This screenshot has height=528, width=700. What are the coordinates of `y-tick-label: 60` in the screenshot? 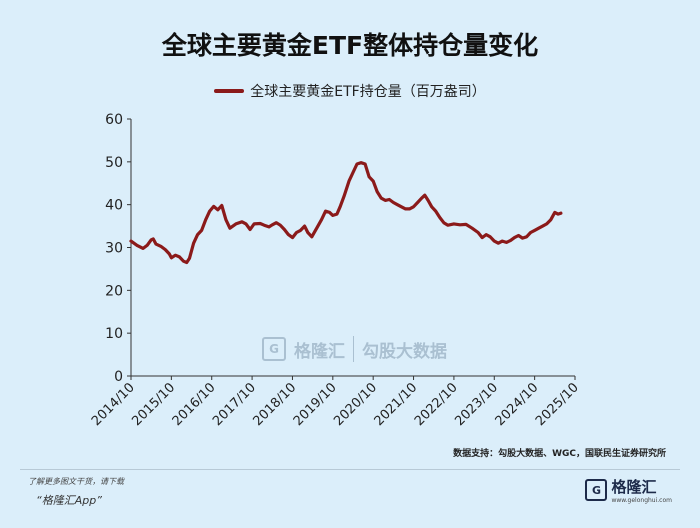 It's located at (114, 120).